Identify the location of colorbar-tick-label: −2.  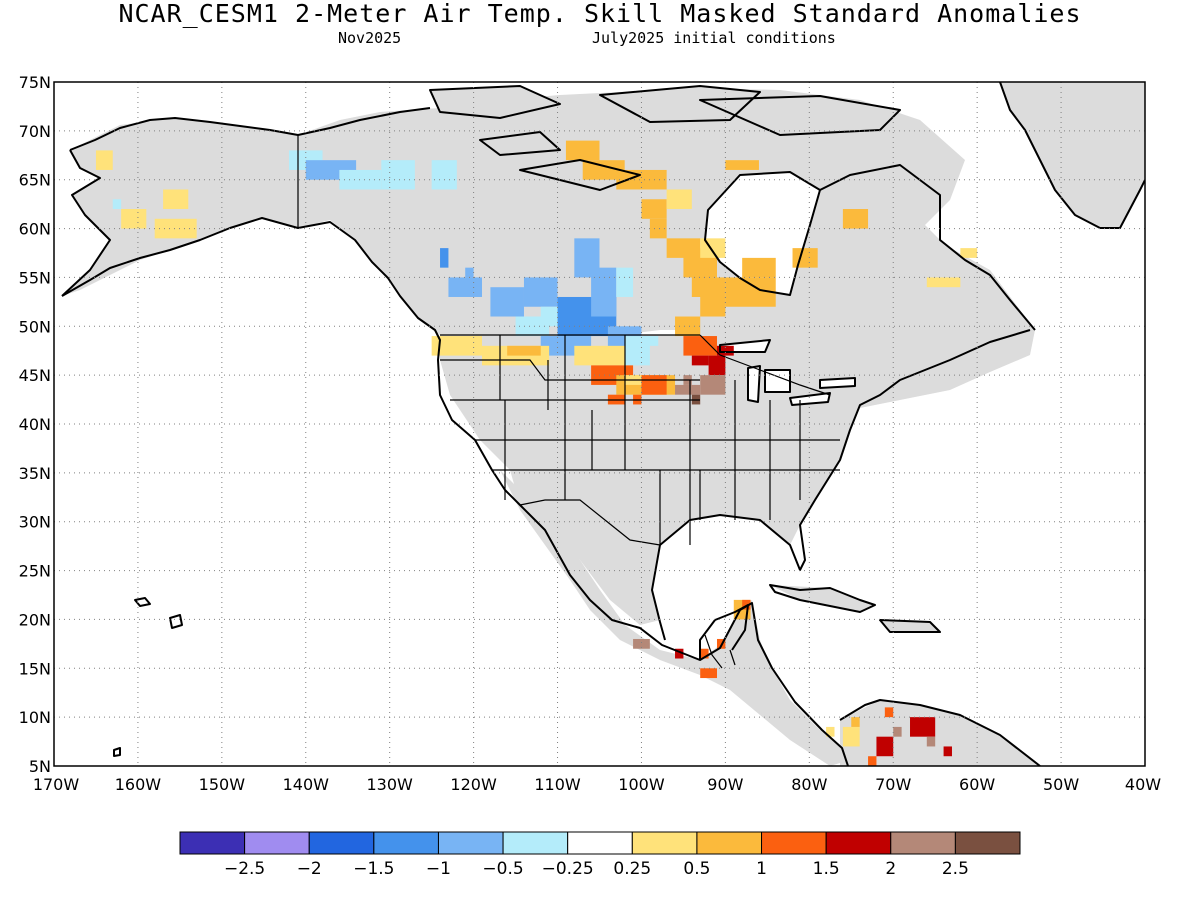
(309, 869).